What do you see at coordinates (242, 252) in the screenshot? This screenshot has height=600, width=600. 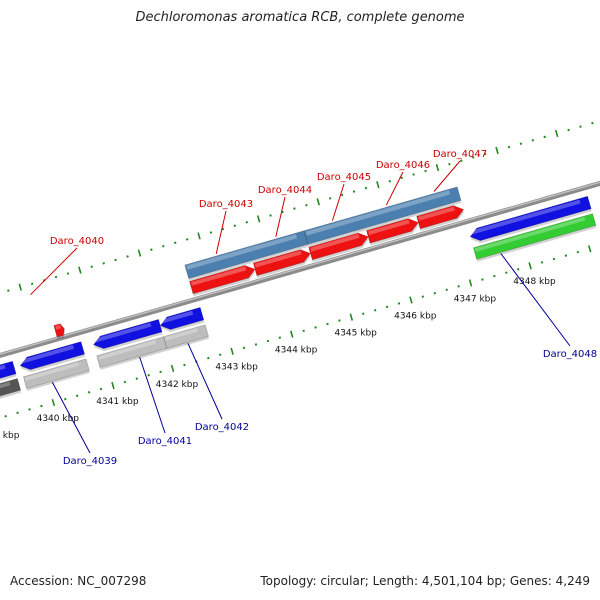 I see `forward-gene-bar-shine` at bounding box center [242, 252].